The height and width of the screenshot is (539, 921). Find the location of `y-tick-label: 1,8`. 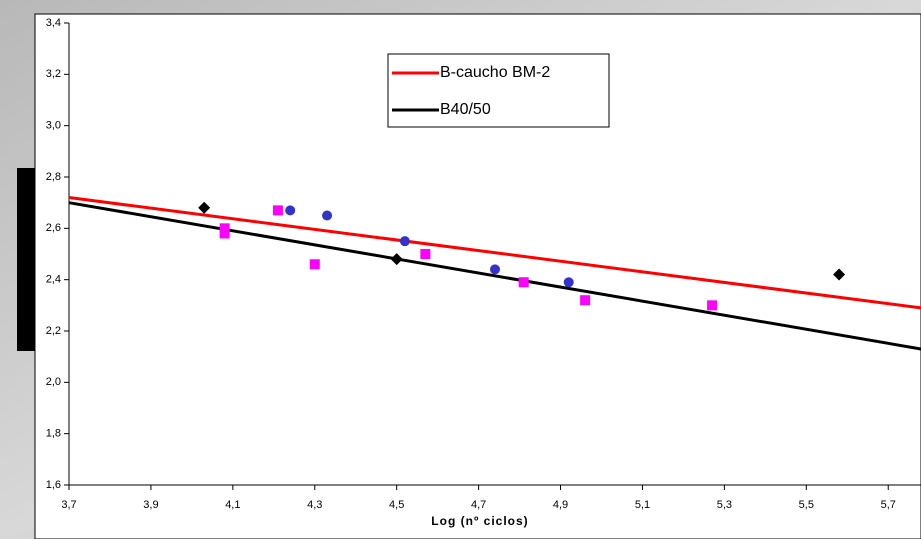

y-tick-label: 1,8 is located at coordinates (53, 434).